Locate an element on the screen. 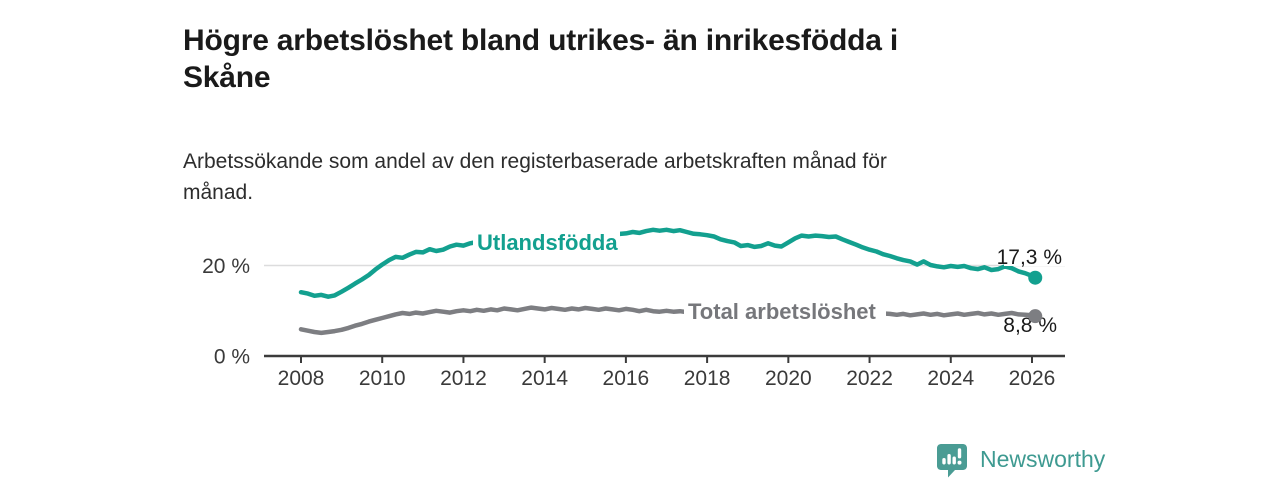 This screenshot has height=480, width=1280. x-tick-label-2010: 2010 is located at coordinates (382, 378).